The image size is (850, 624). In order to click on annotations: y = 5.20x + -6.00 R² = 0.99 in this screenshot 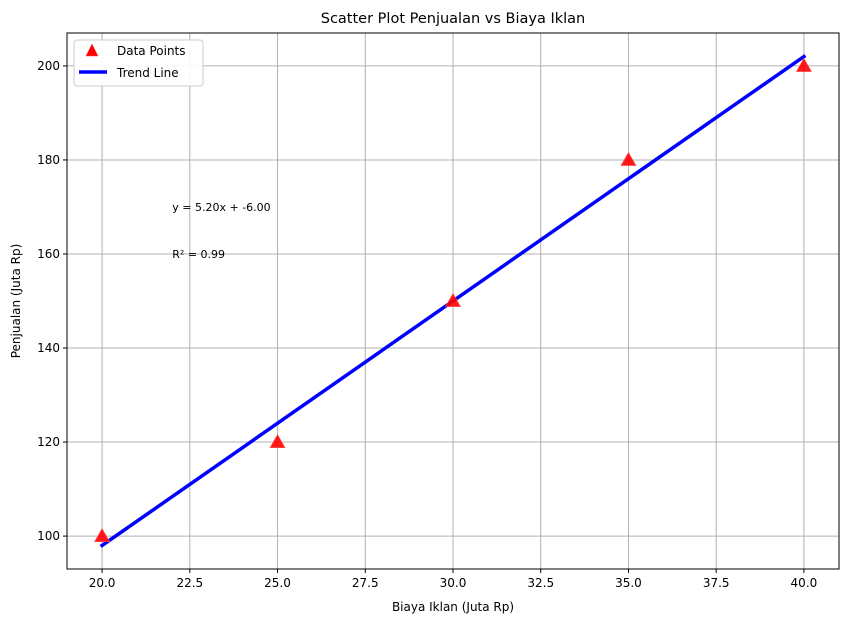, I will do `click(221, 231)`.